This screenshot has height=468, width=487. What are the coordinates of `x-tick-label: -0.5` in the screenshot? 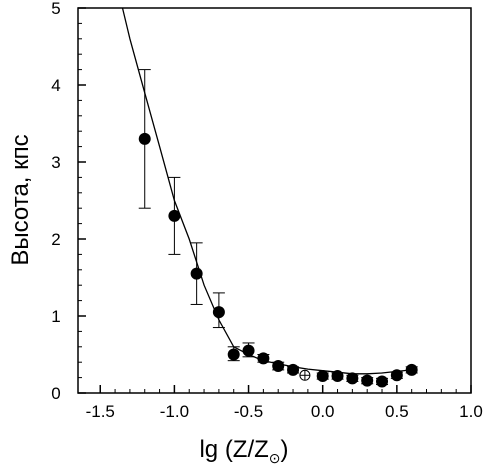 It's located at (248, 411).